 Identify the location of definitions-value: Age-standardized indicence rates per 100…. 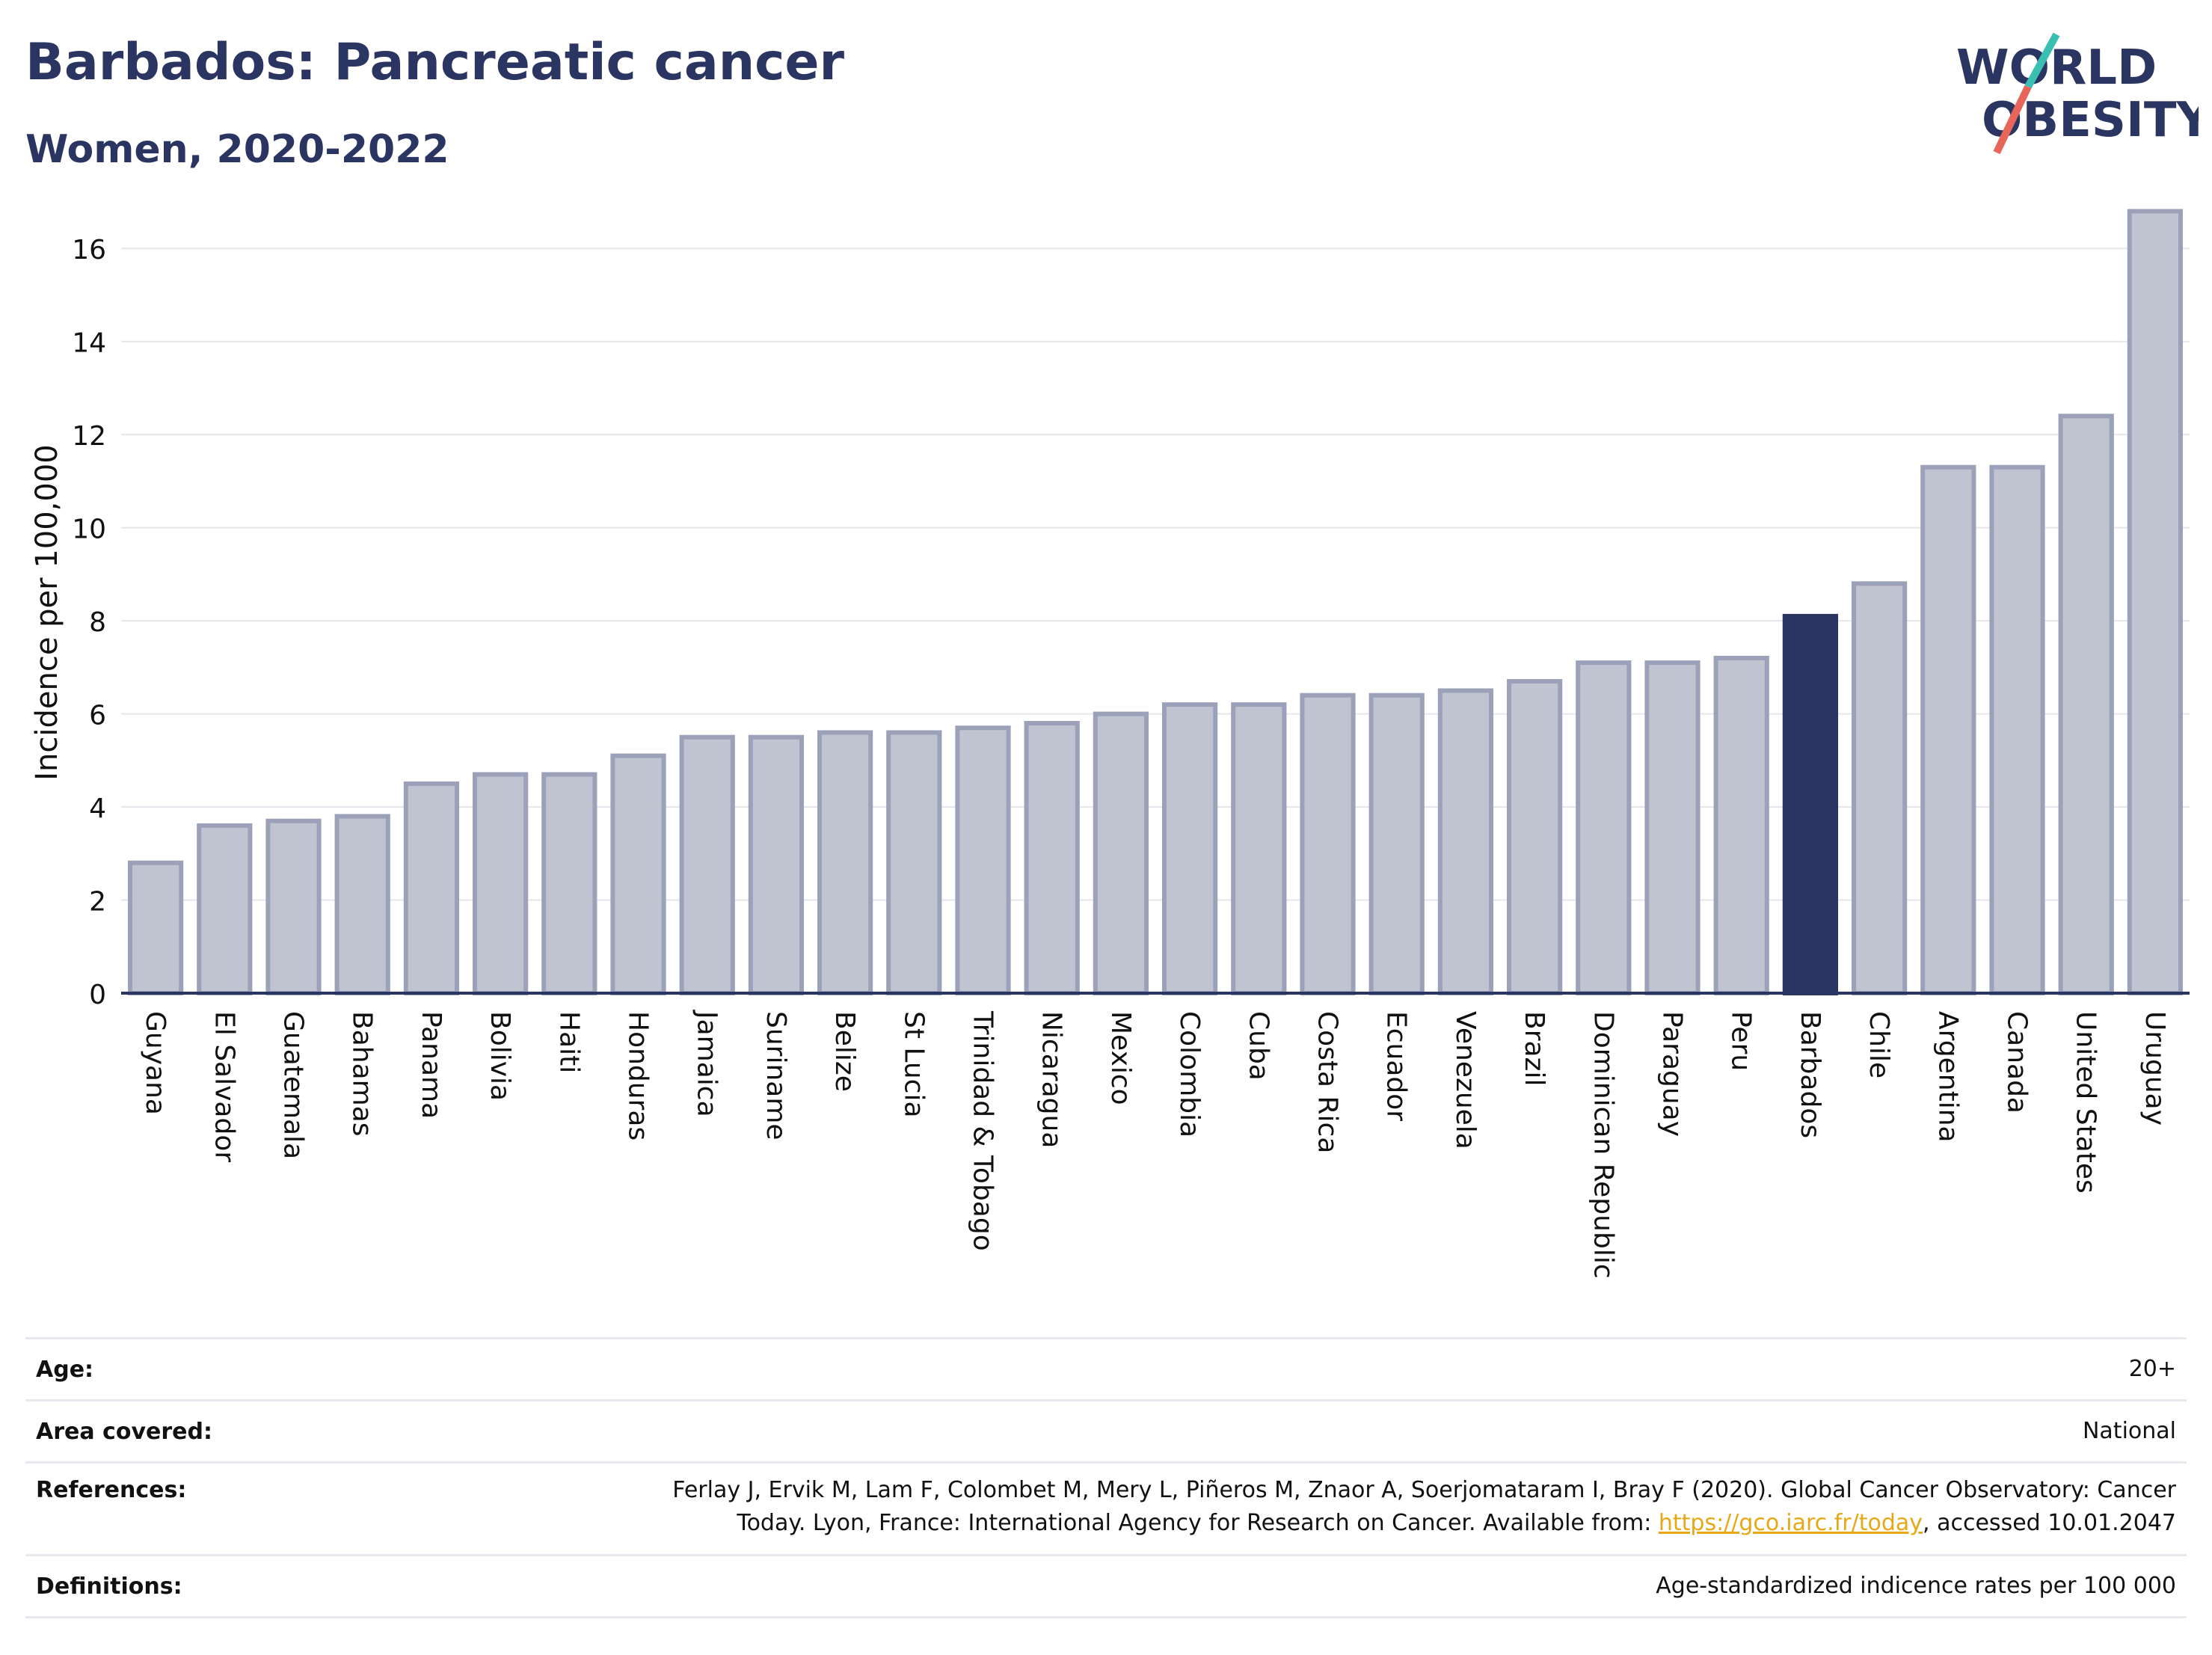
(1916, 1586).